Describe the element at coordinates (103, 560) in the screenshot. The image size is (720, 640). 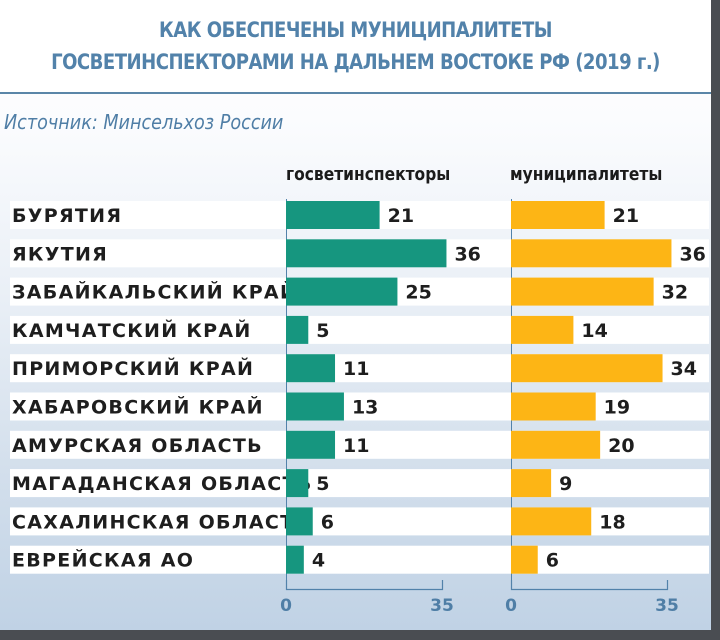
I see `category-label: ЕВРЕЙСКАЯ АО` at that location.